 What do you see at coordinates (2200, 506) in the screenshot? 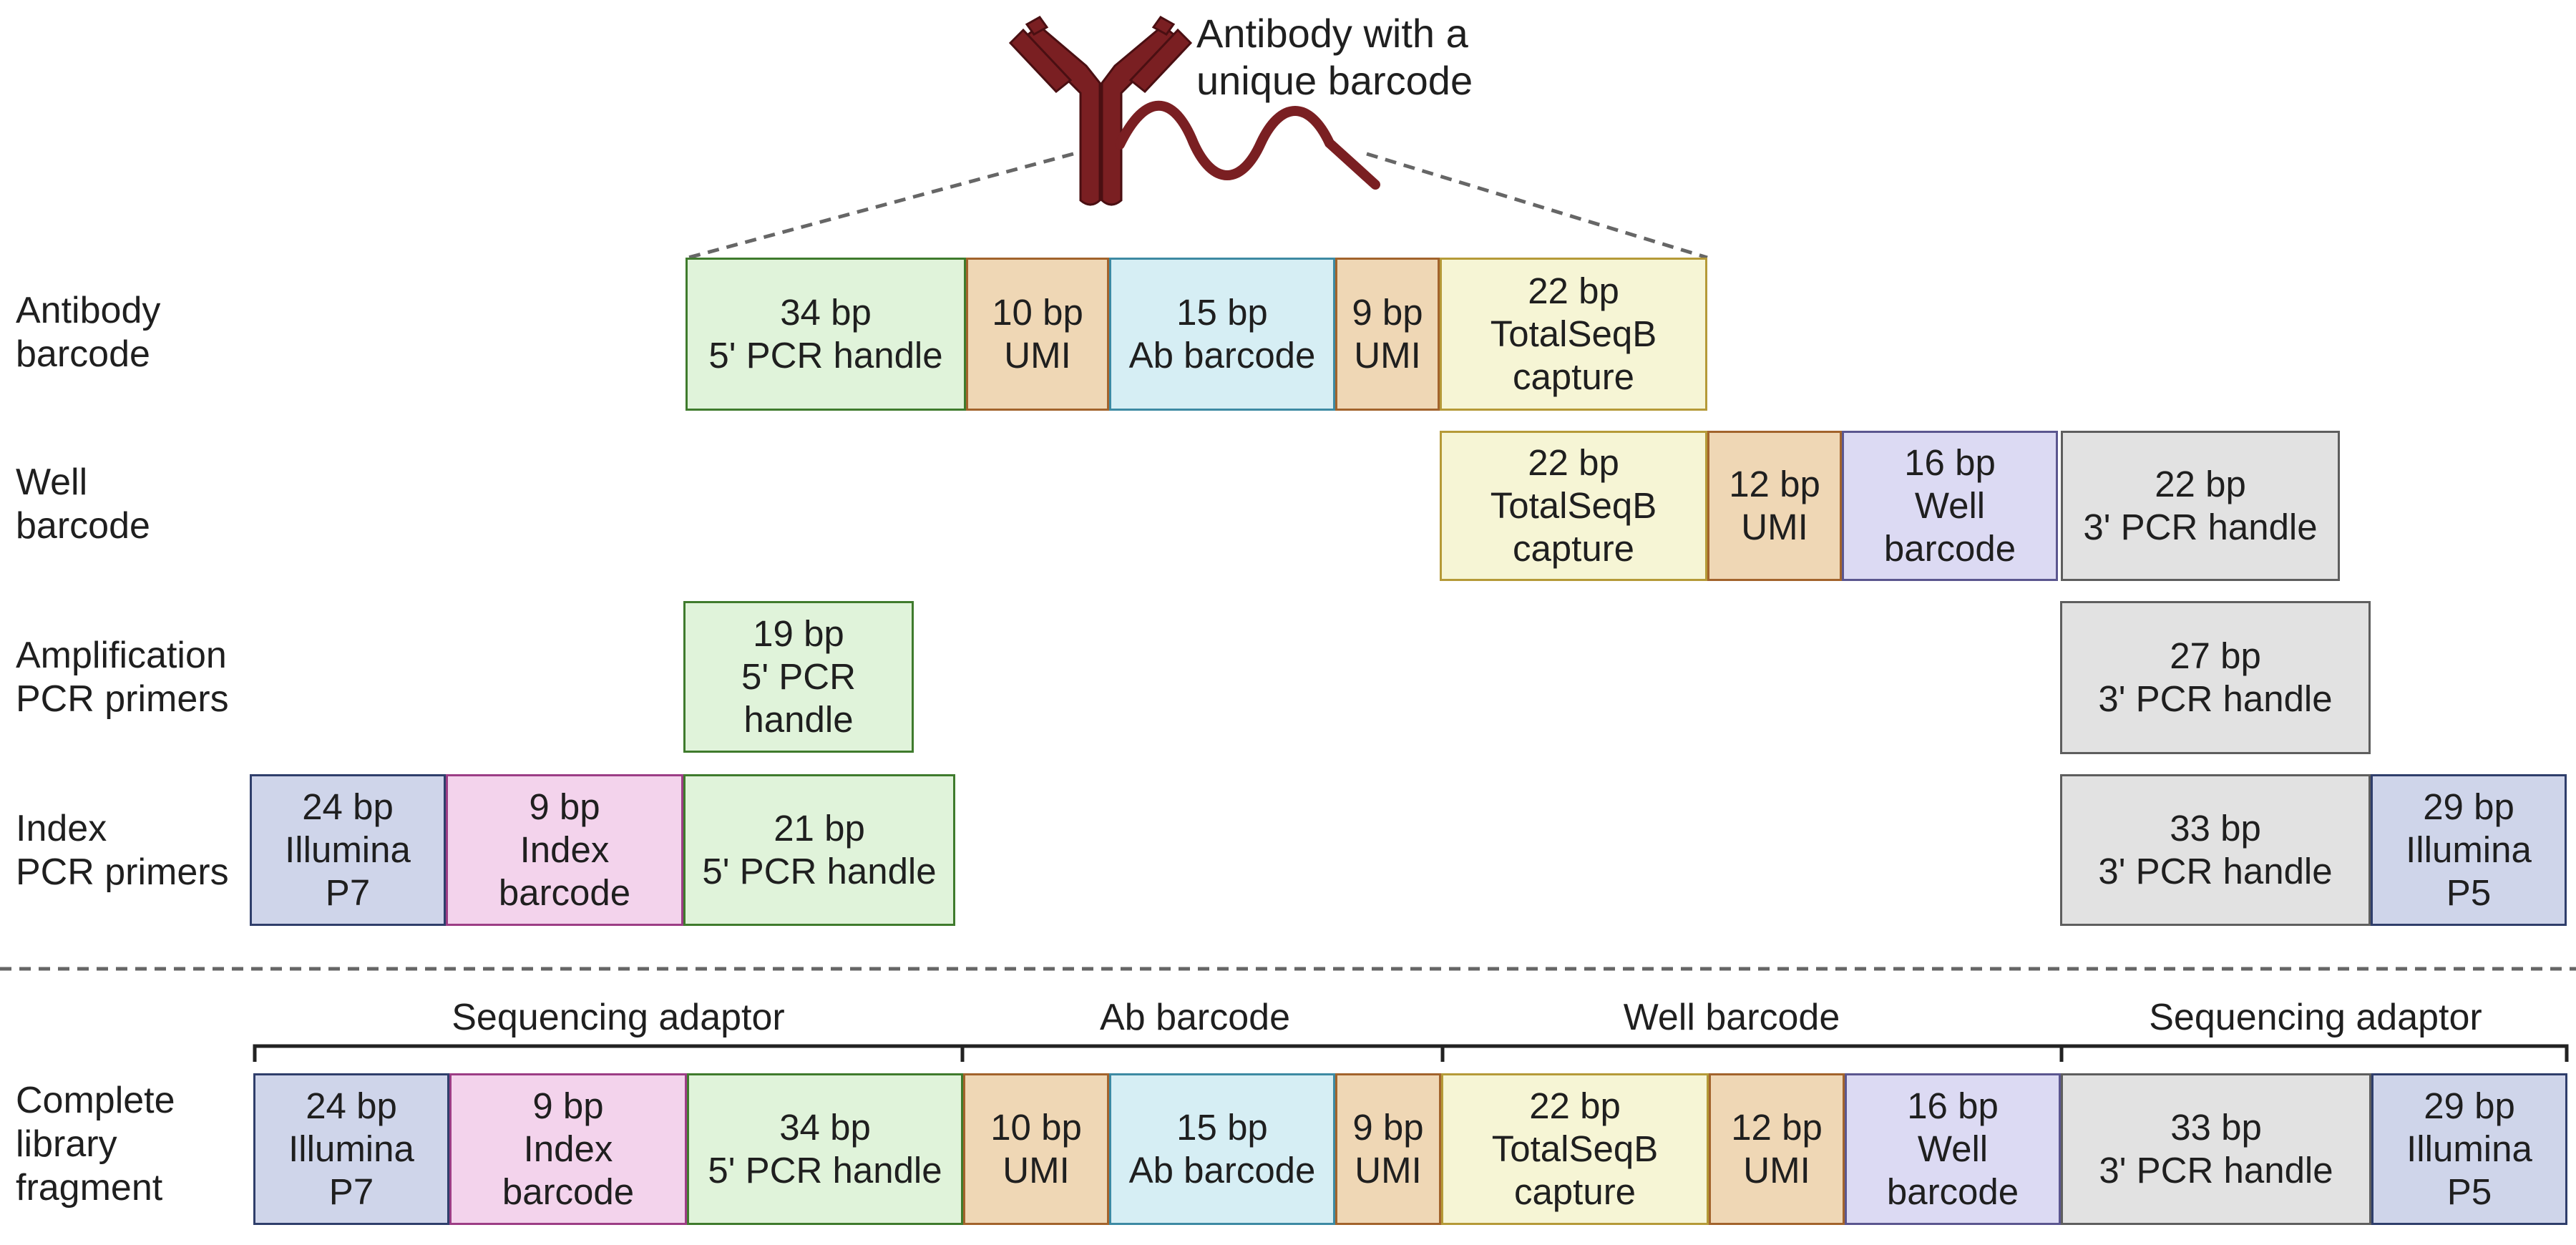
I see `segment-3-pcr-handle: 22 bp 3' PCR handle` at bounding box center [2200, 506].